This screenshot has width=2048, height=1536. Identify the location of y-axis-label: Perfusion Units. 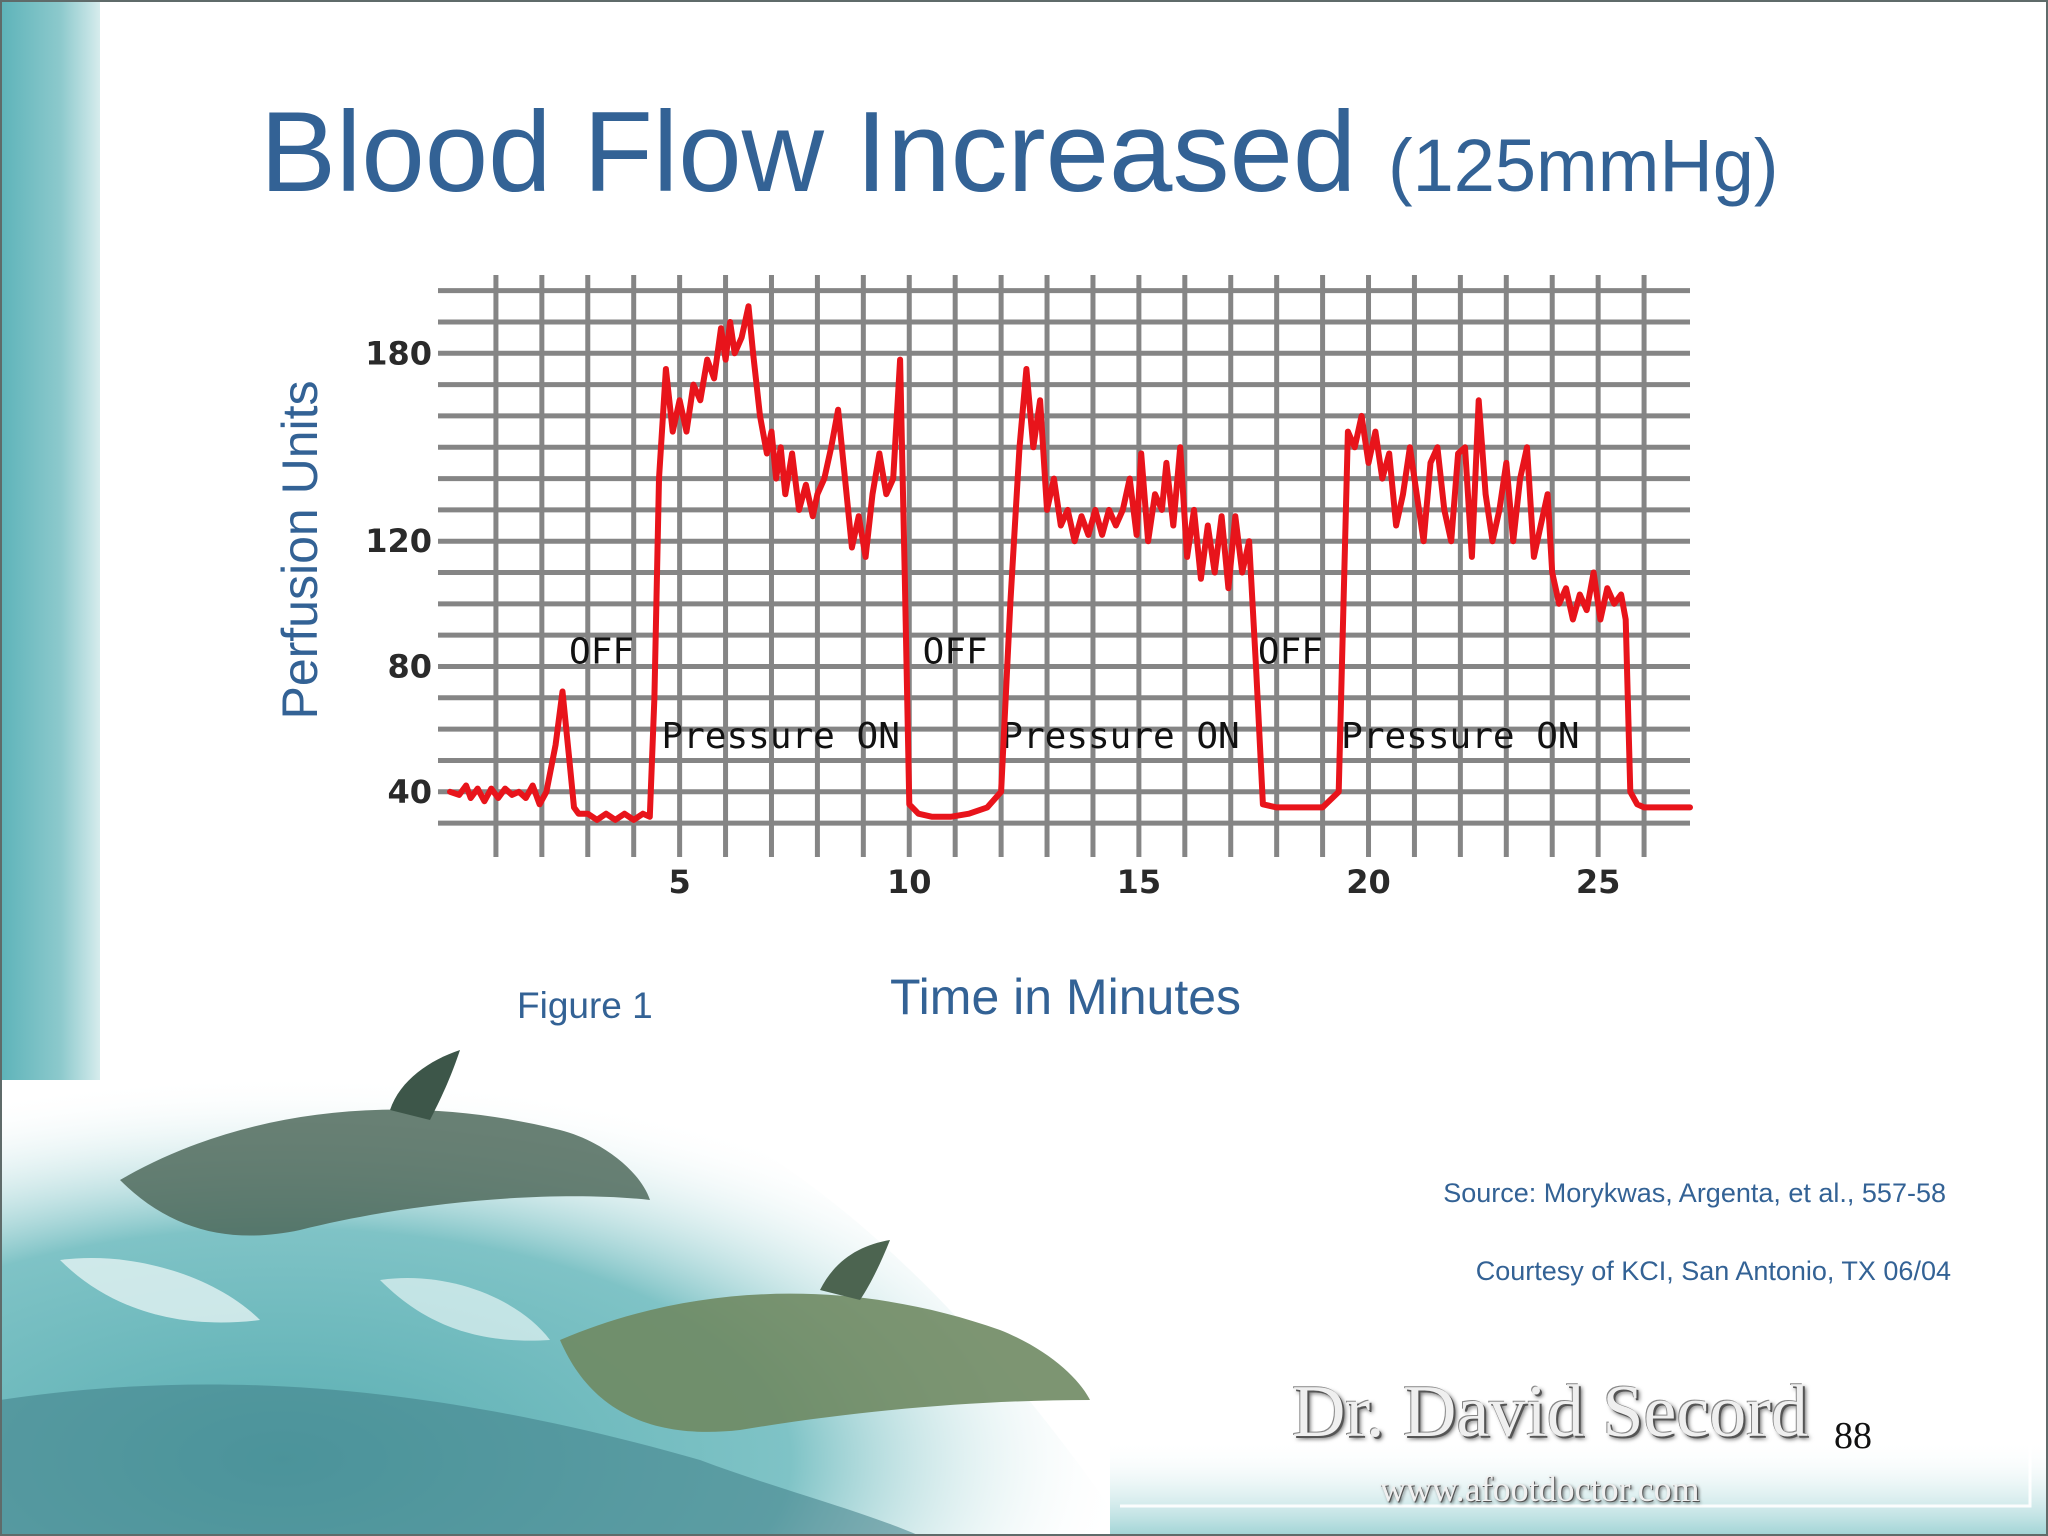
(300, 550).